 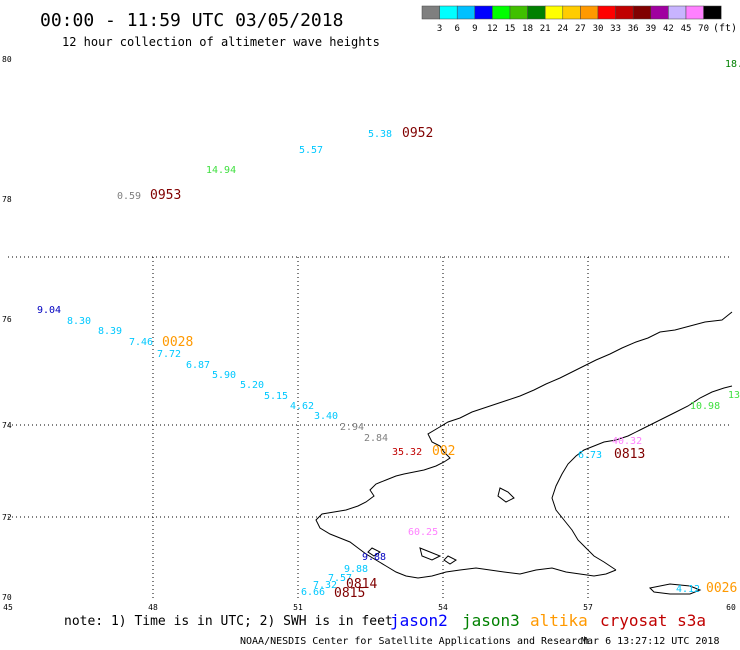 What do you see at coordinates (534, 571) in the screenshot?
I see `coastline-islands` at bounding box center [534, 571].